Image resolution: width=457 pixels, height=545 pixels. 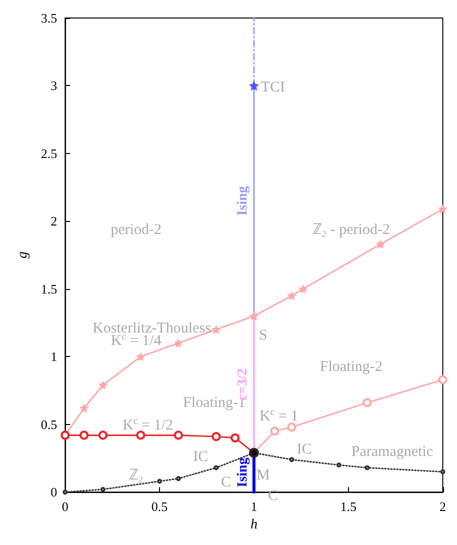 I want to click on annotation: Floating-2, so click(x=351, y=367).